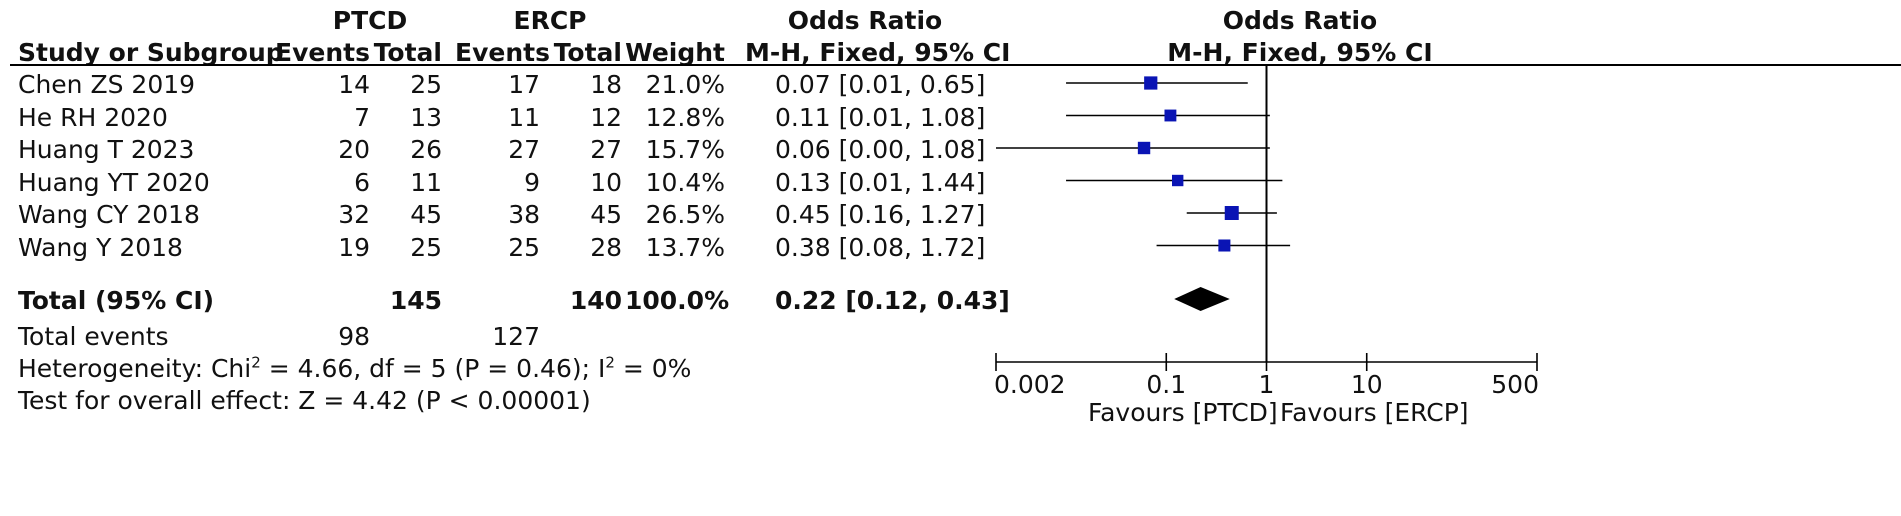 The image size is (1901, 516). I want to click on study-total2: 10, so click(606, 182).